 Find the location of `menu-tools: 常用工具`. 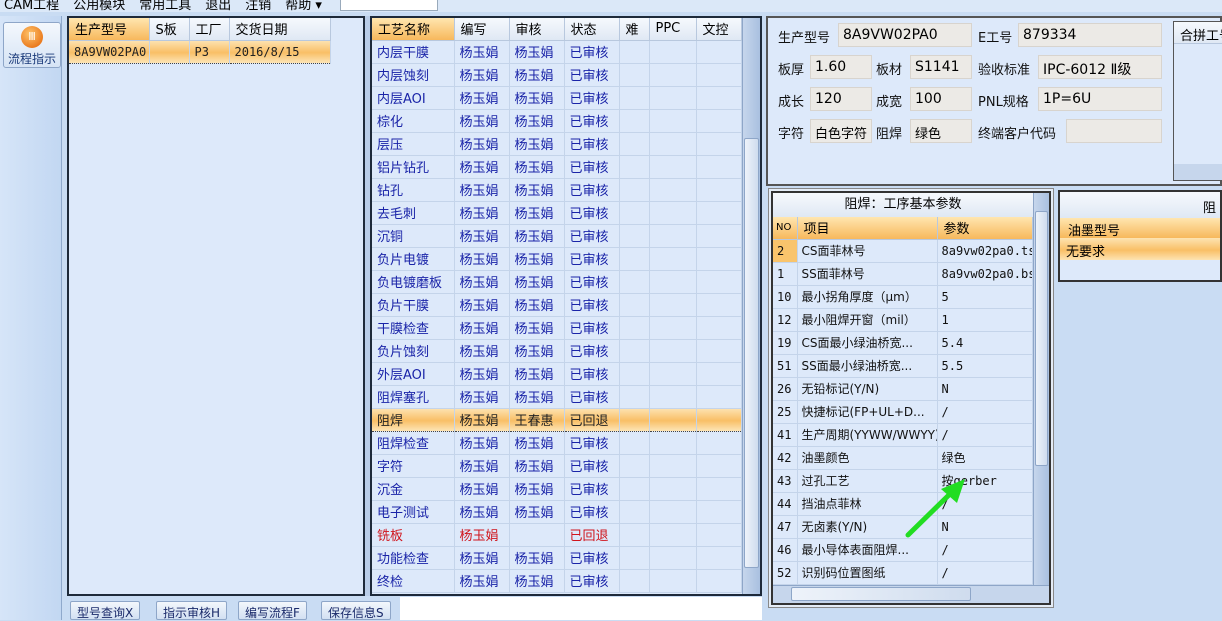

menu-tools: 常用工具 is located at coordinates (165, 6).